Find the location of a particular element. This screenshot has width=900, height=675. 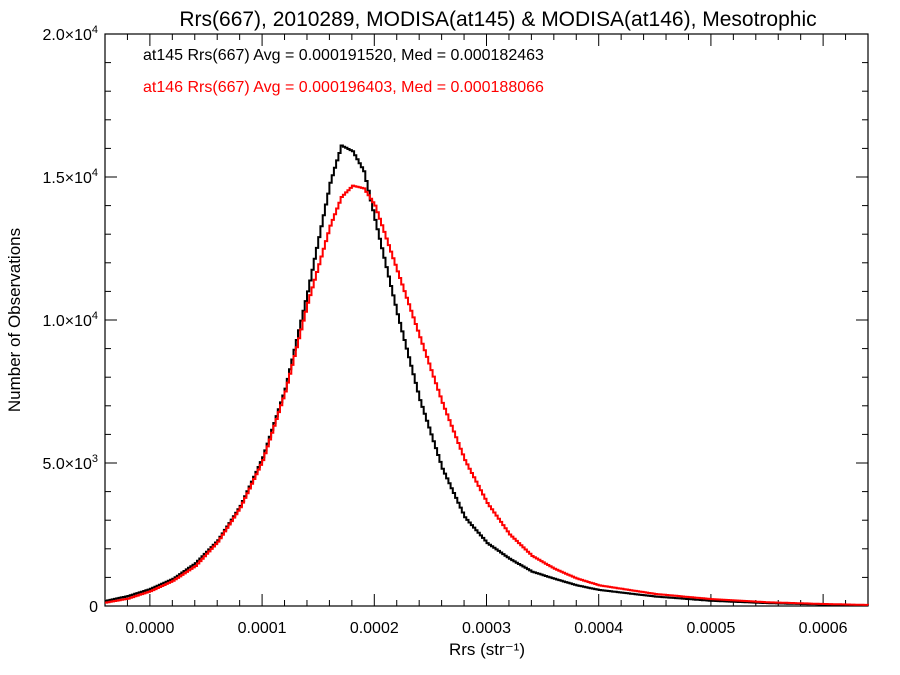

y-tick-label: 2.0×10⁴ is located at coordinates (70, 34).